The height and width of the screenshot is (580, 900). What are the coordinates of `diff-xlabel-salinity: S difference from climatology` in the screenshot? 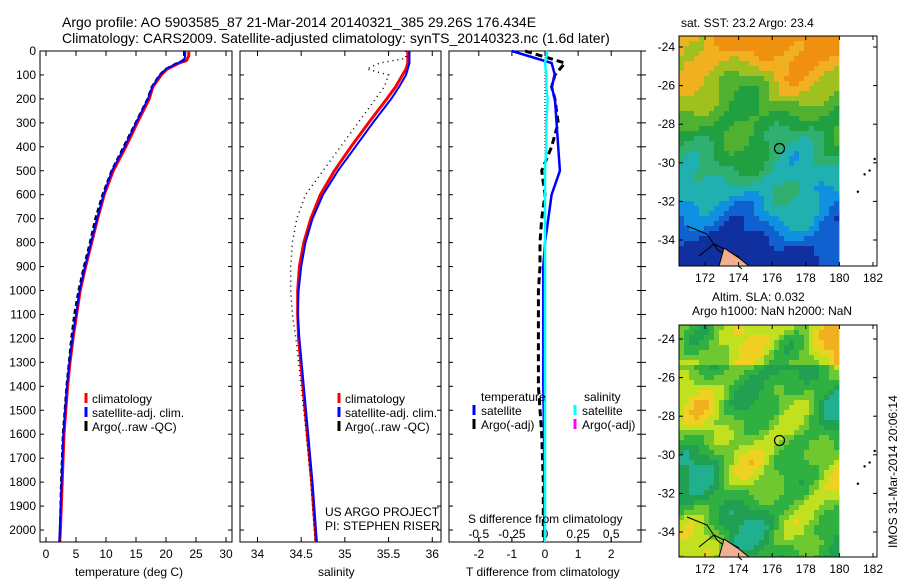 It's located at (545, 519).